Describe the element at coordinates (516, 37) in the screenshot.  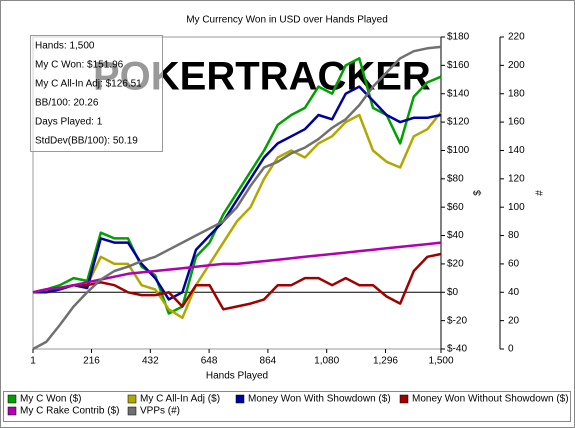
I see `y2-tick-label: 220` at that location.